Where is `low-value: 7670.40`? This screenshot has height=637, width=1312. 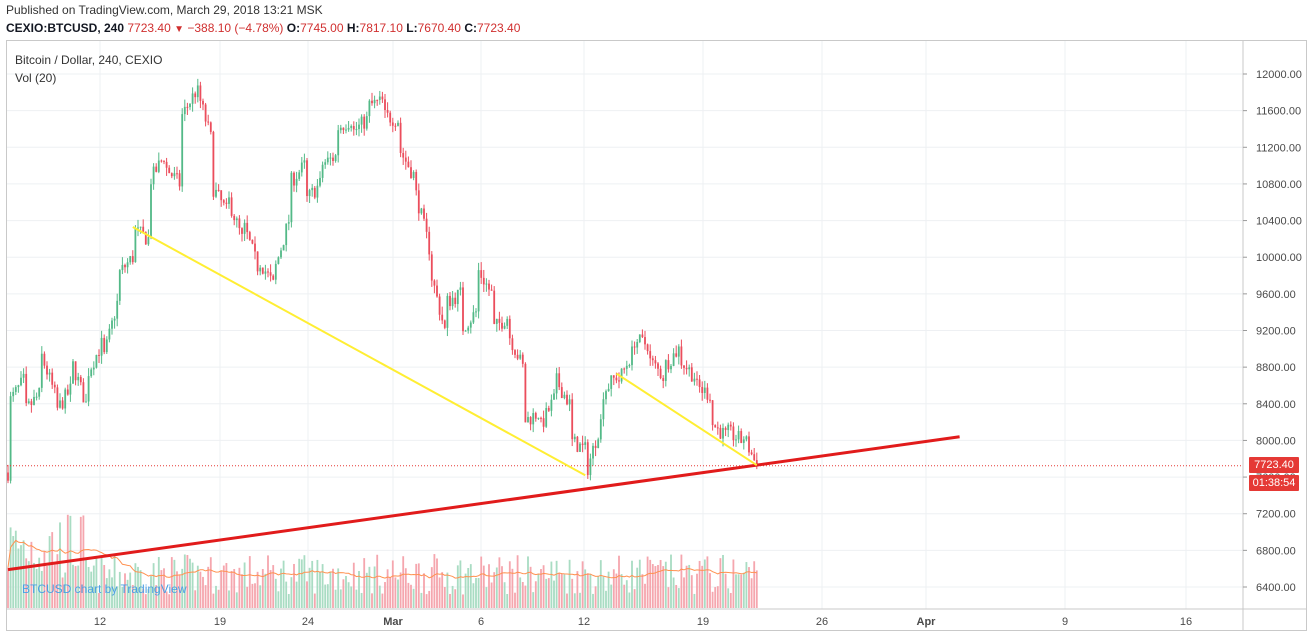 low-value: 7670.40 is located at coordinates (439, 28).